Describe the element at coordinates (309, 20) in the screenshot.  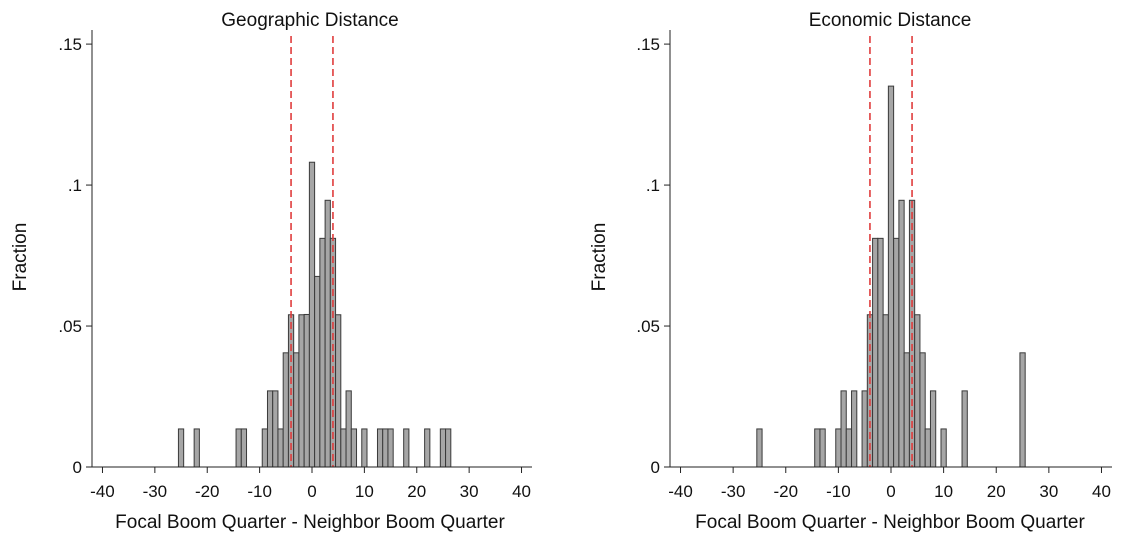
I see `chart-title: Geographic Distance` at that location.